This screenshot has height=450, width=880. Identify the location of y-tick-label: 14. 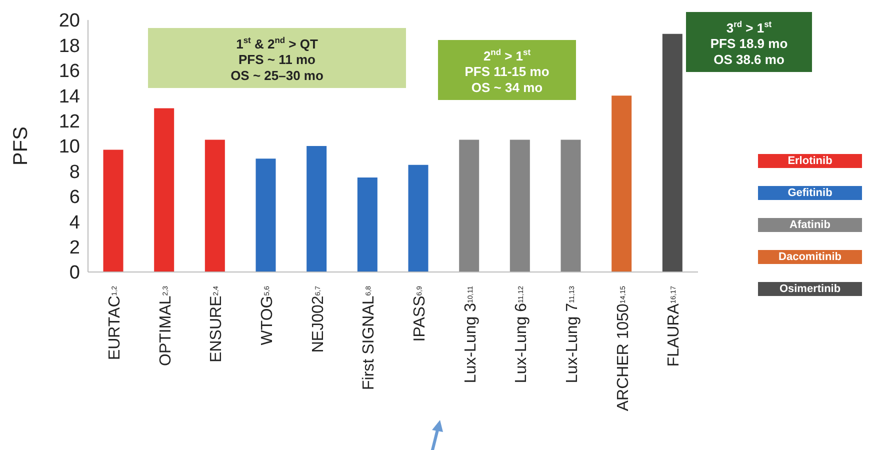
(69, 97).